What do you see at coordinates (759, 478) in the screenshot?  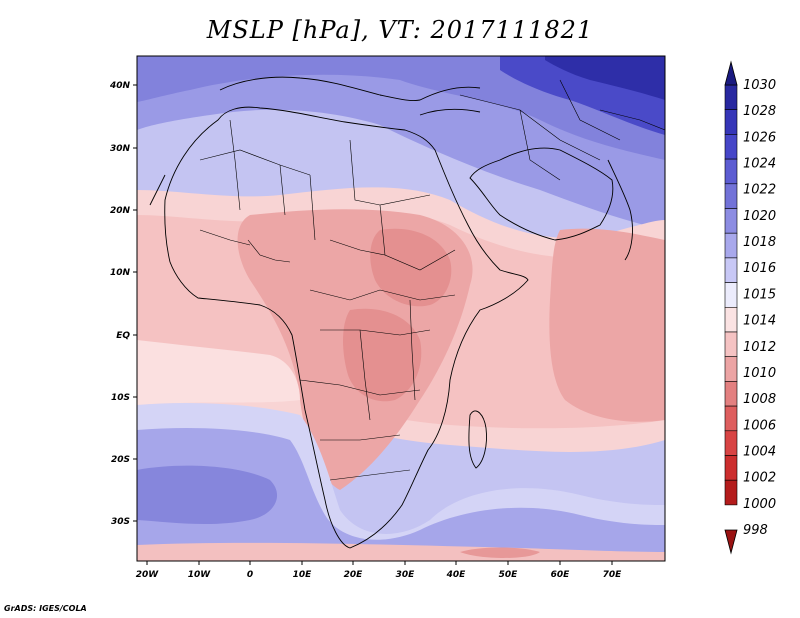 I see `colorbar-label: 1002` at bounding box center [759, 478].